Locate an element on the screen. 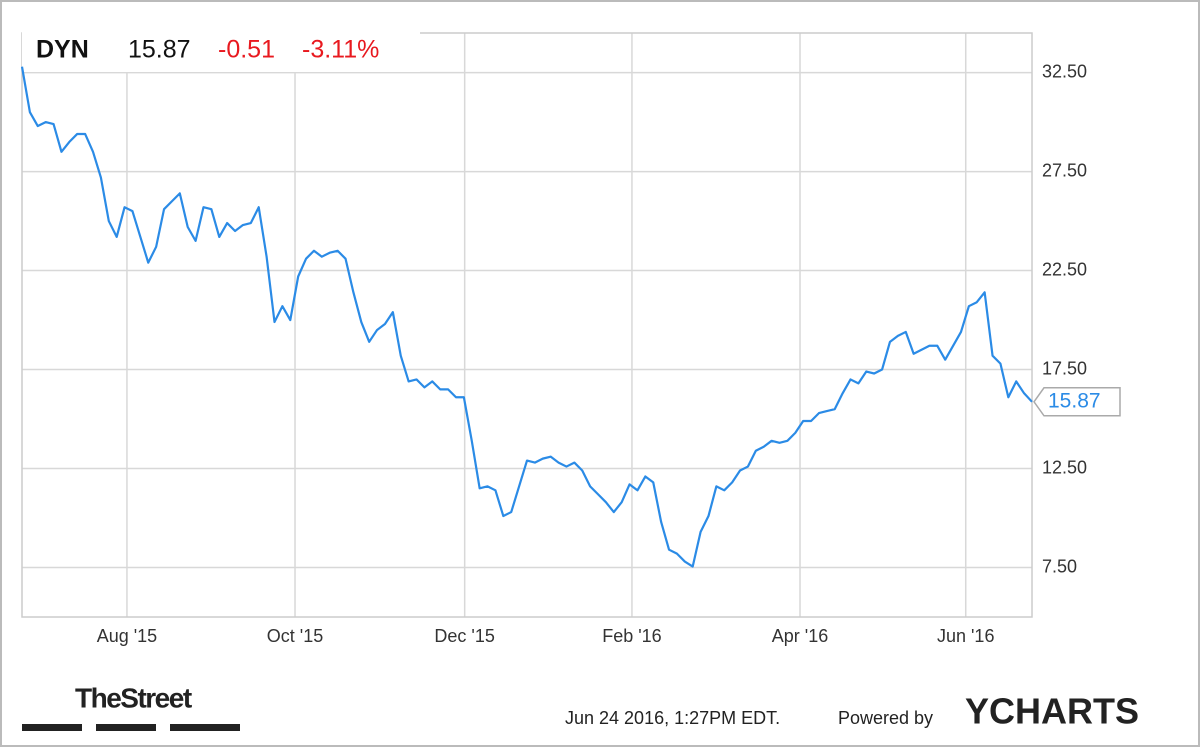 The image size is (1200, 747). change: -0.51 is located at coordinates (246, 50).